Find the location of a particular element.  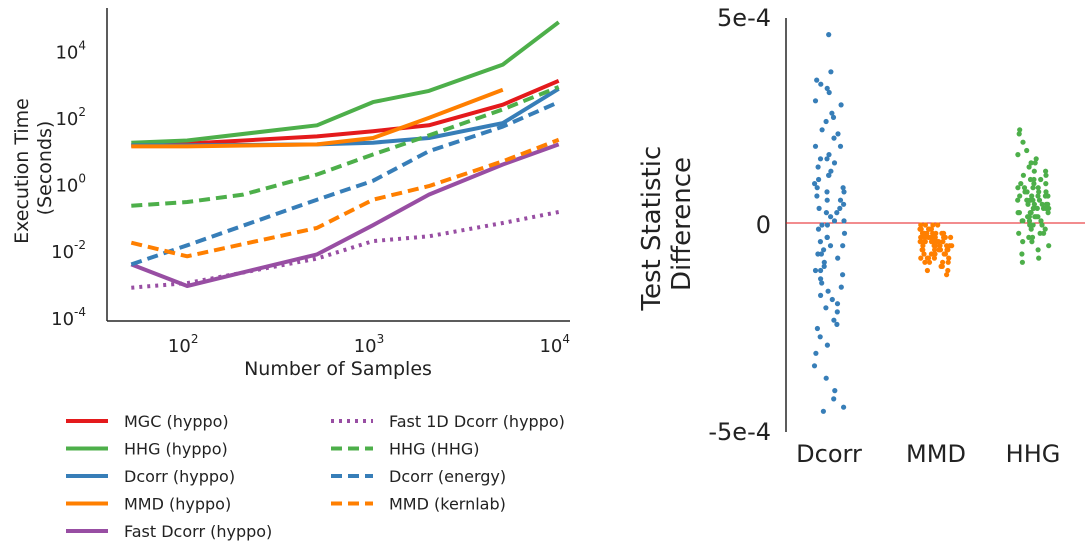

y-axis-label: Execution Time (Seconds) is located at coordinates (33, 168).